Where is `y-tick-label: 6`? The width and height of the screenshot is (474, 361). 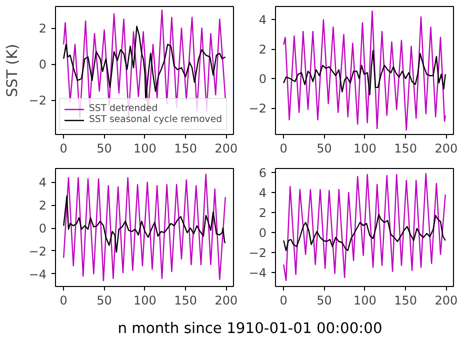 y-tick-label: 6 is located at coordinates (262, 173).